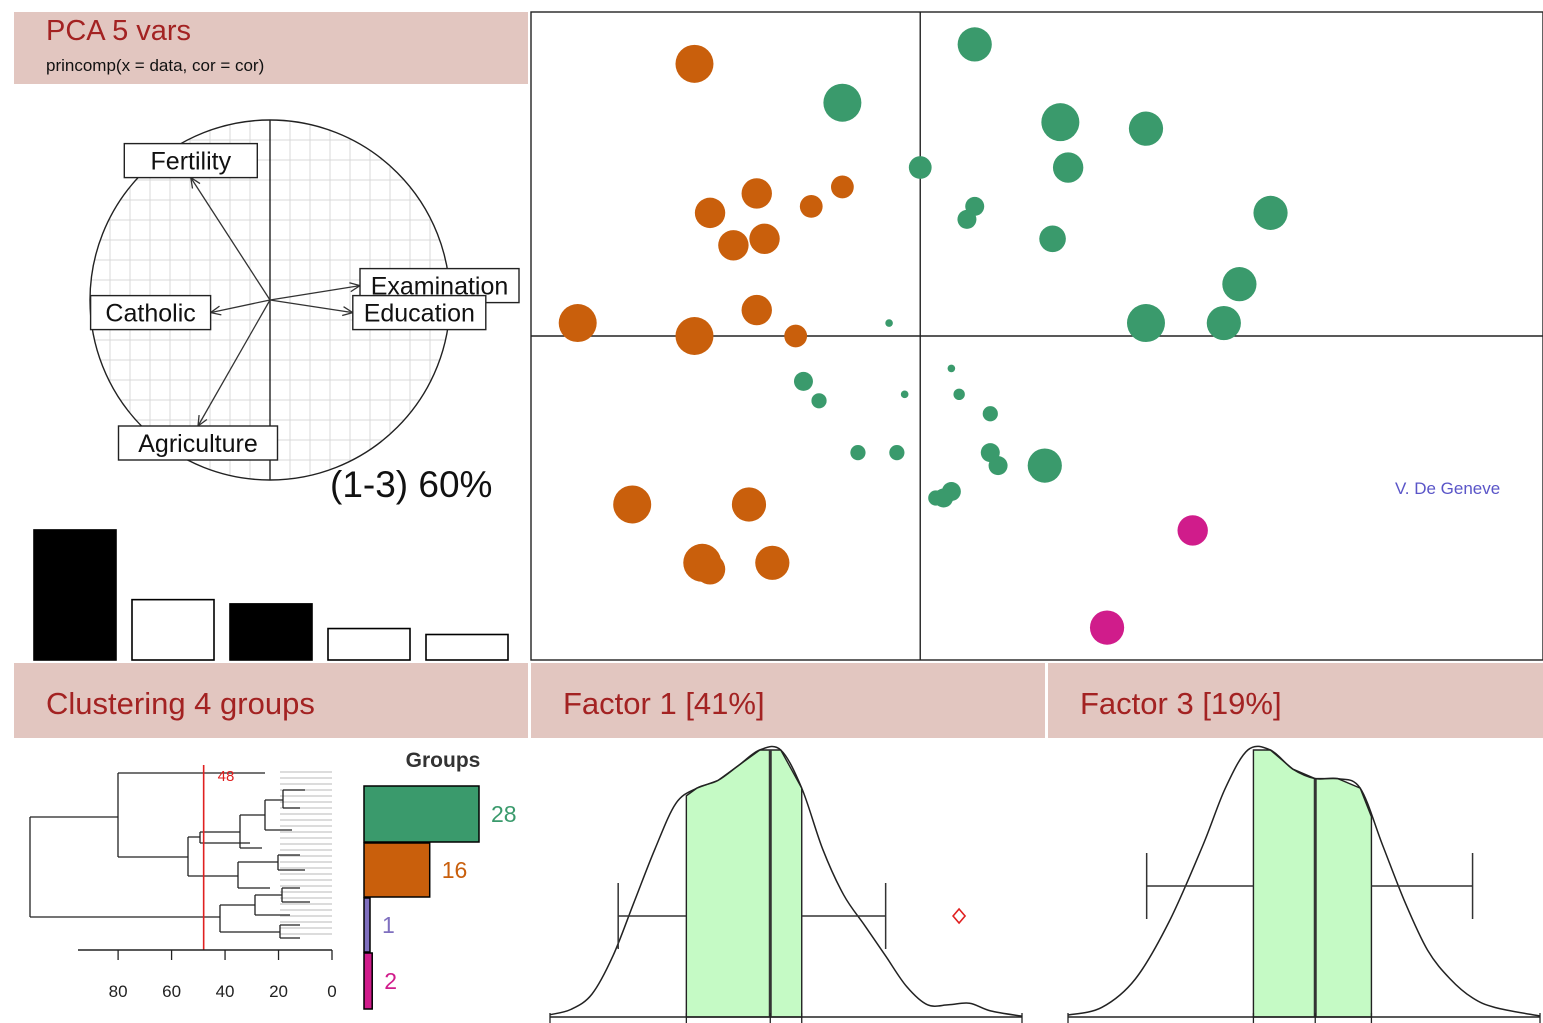  I want to click on dendrogram-leaves, so click(306, 853).